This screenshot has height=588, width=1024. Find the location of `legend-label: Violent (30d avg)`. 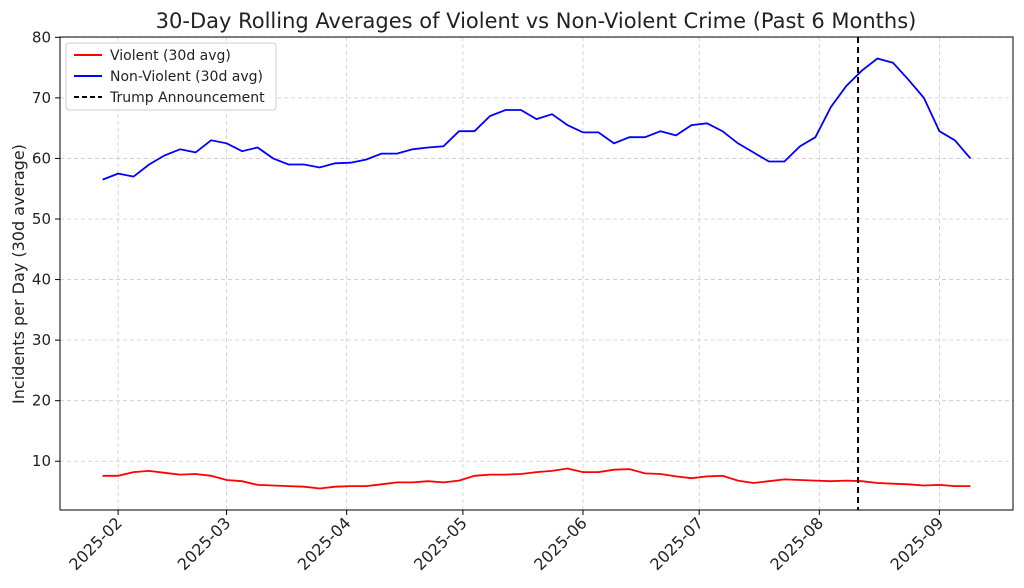

legend-label: Violent (30d avg) is located at coordinates (170, 56).